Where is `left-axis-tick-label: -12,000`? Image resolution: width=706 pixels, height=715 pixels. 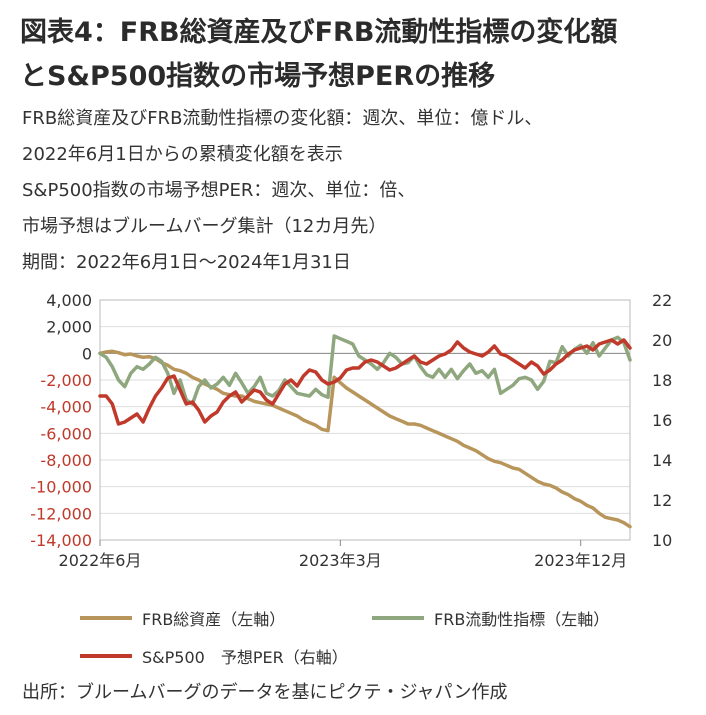
left-axis-tick-label: -12,000 is located at coordinates (61, 513).